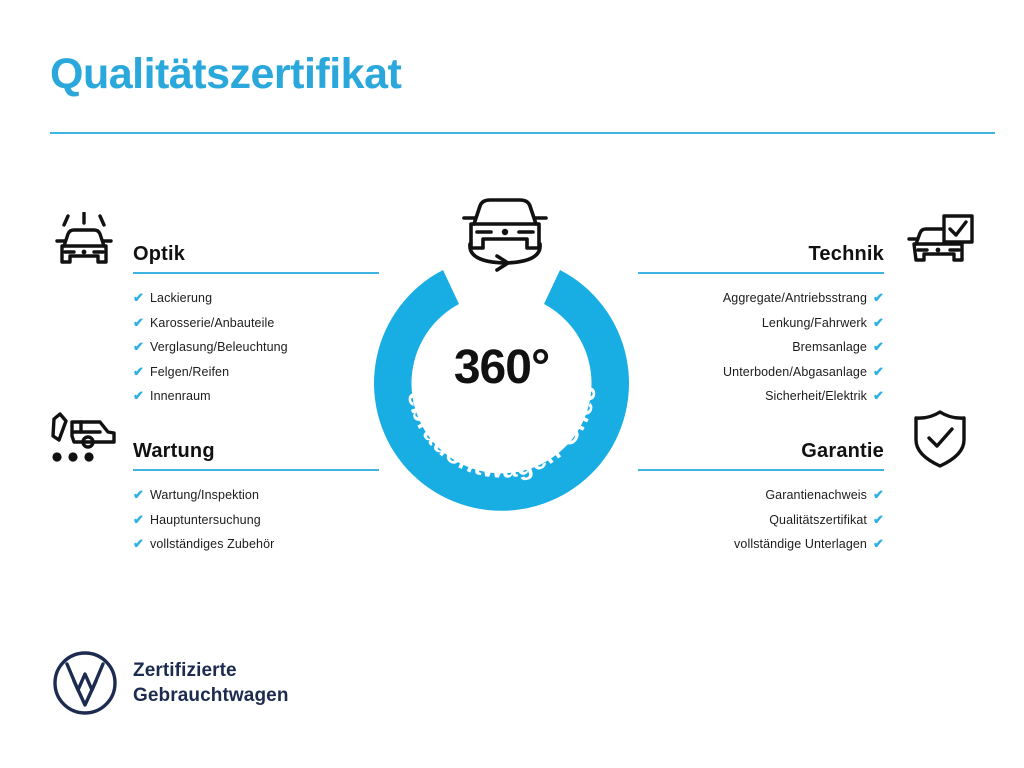 This screenshot has height=768, width=1024. I want to click on list-item: Unterboden/Abgasanlage ✔, so click(740, 372).